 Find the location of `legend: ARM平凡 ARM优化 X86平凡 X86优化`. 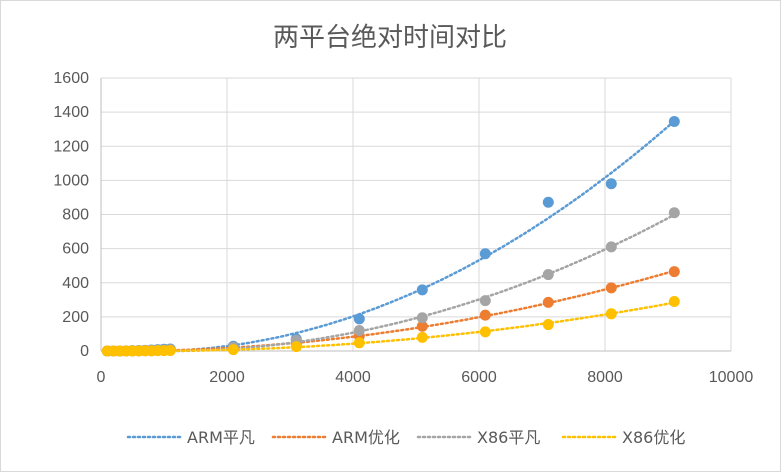

legend: ARM平凡 ARM优化 X86平凡 X86优化 is located at coordinates (405, 437).